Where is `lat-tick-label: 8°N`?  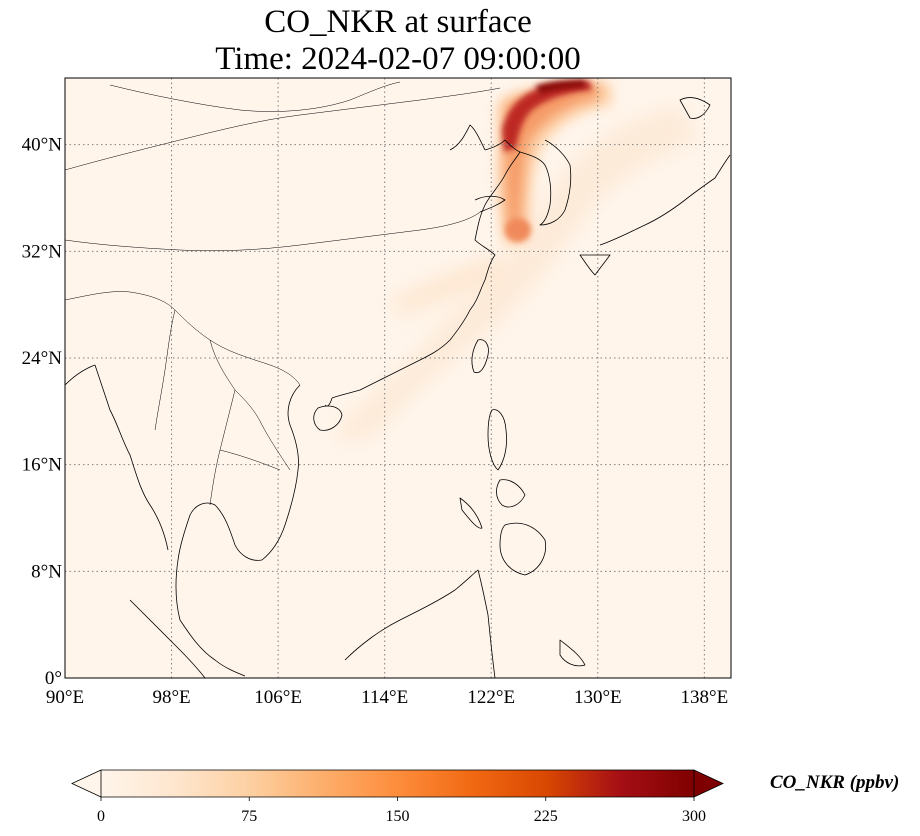 lat-tick-label: 8°N is located at coordinates (46, 571).